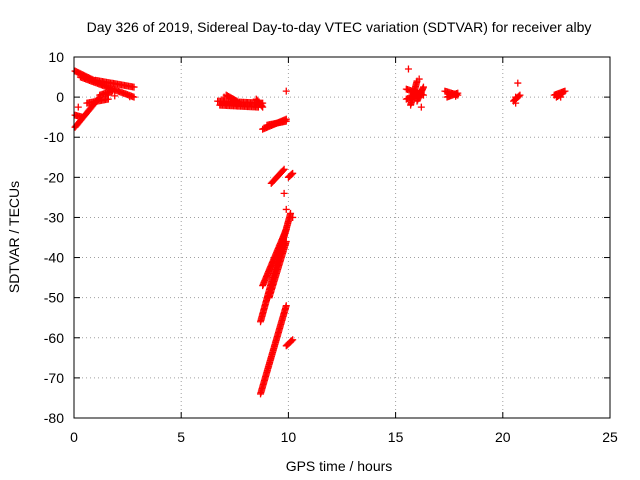 Image resolution: width=640 pixels, height=480 pixels. Describe the element at coordinates (289, 437) in the screenshot. I see `x-tick-label: 10` at that location.